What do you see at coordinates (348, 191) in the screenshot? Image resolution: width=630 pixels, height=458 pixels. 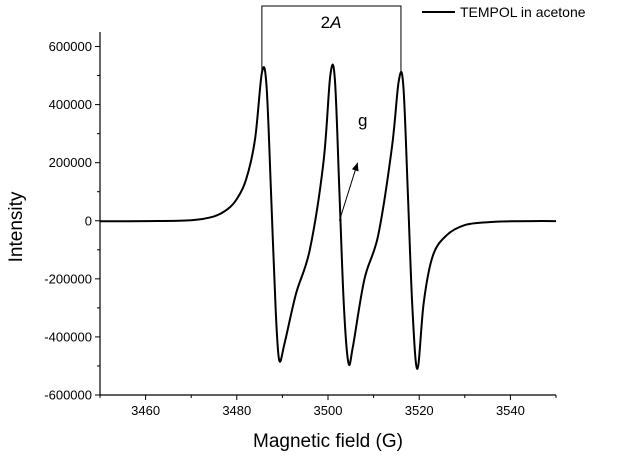 I see `g-arrow-line` at bounding box center [348, 191].